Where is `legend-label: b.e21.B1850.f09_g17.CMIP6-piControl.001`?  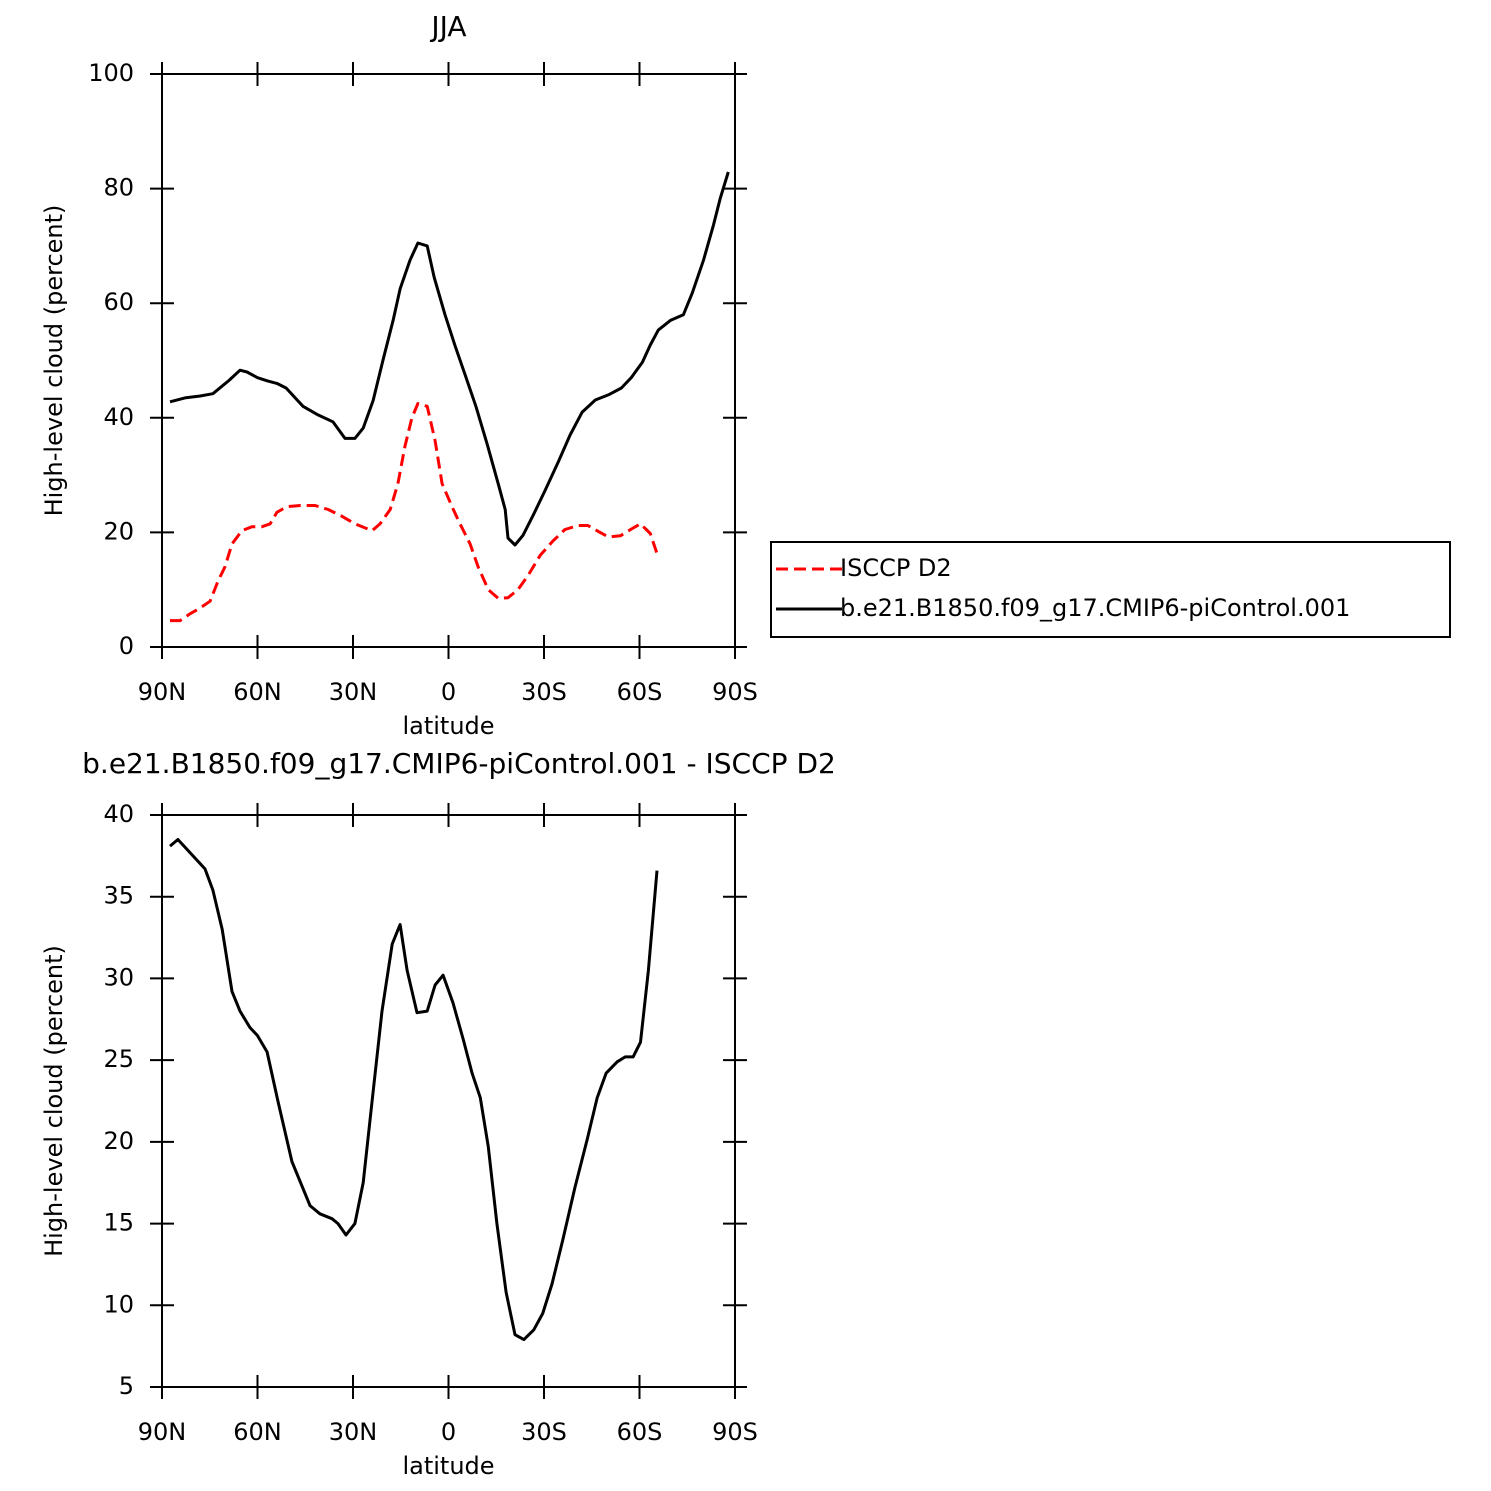
legend-label: b.e21.B1850.f09_g17.CMIP6-piControl.001 is located at coordinates (1095, 608).